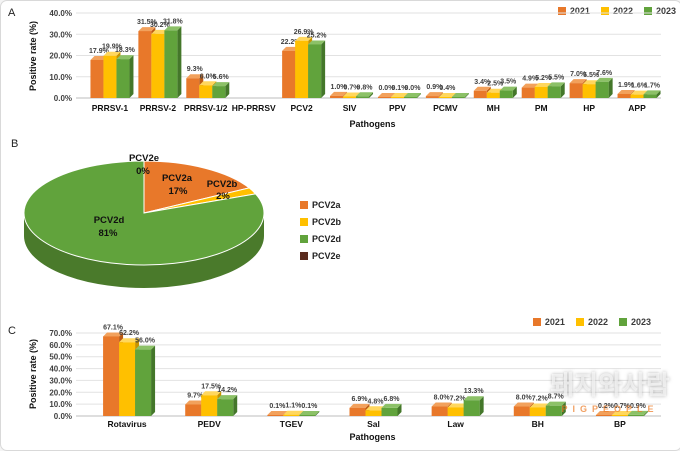 The image size is (680, 451). I want to click on pie-label: 2%, so click(223, 196).